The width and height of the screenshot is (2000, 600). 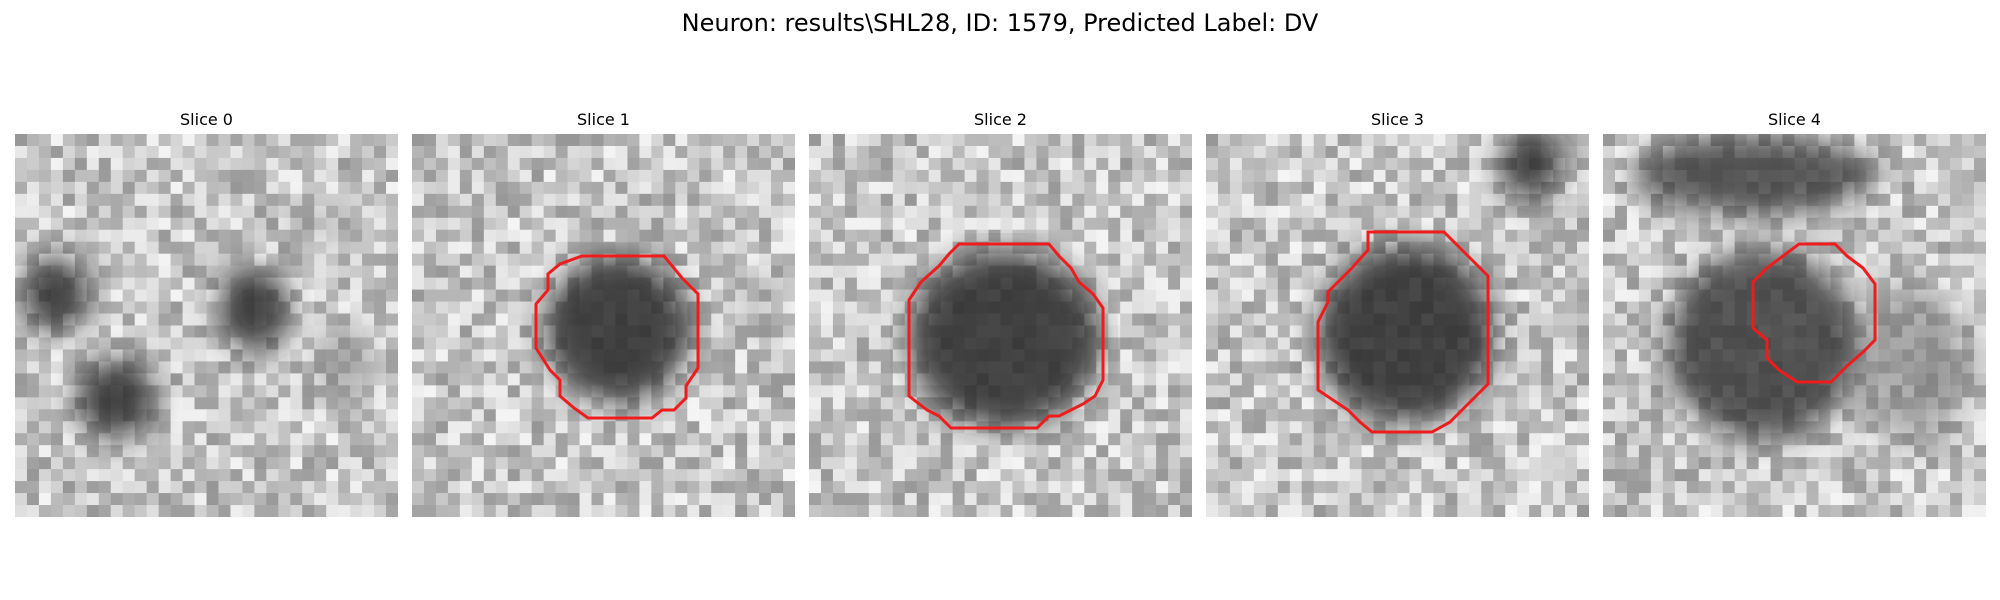 What do you see at coordinates (1794, 312) in the screenshot?
I see `slice-panel-4: Slice 4` at bounding box center [1794, 312].